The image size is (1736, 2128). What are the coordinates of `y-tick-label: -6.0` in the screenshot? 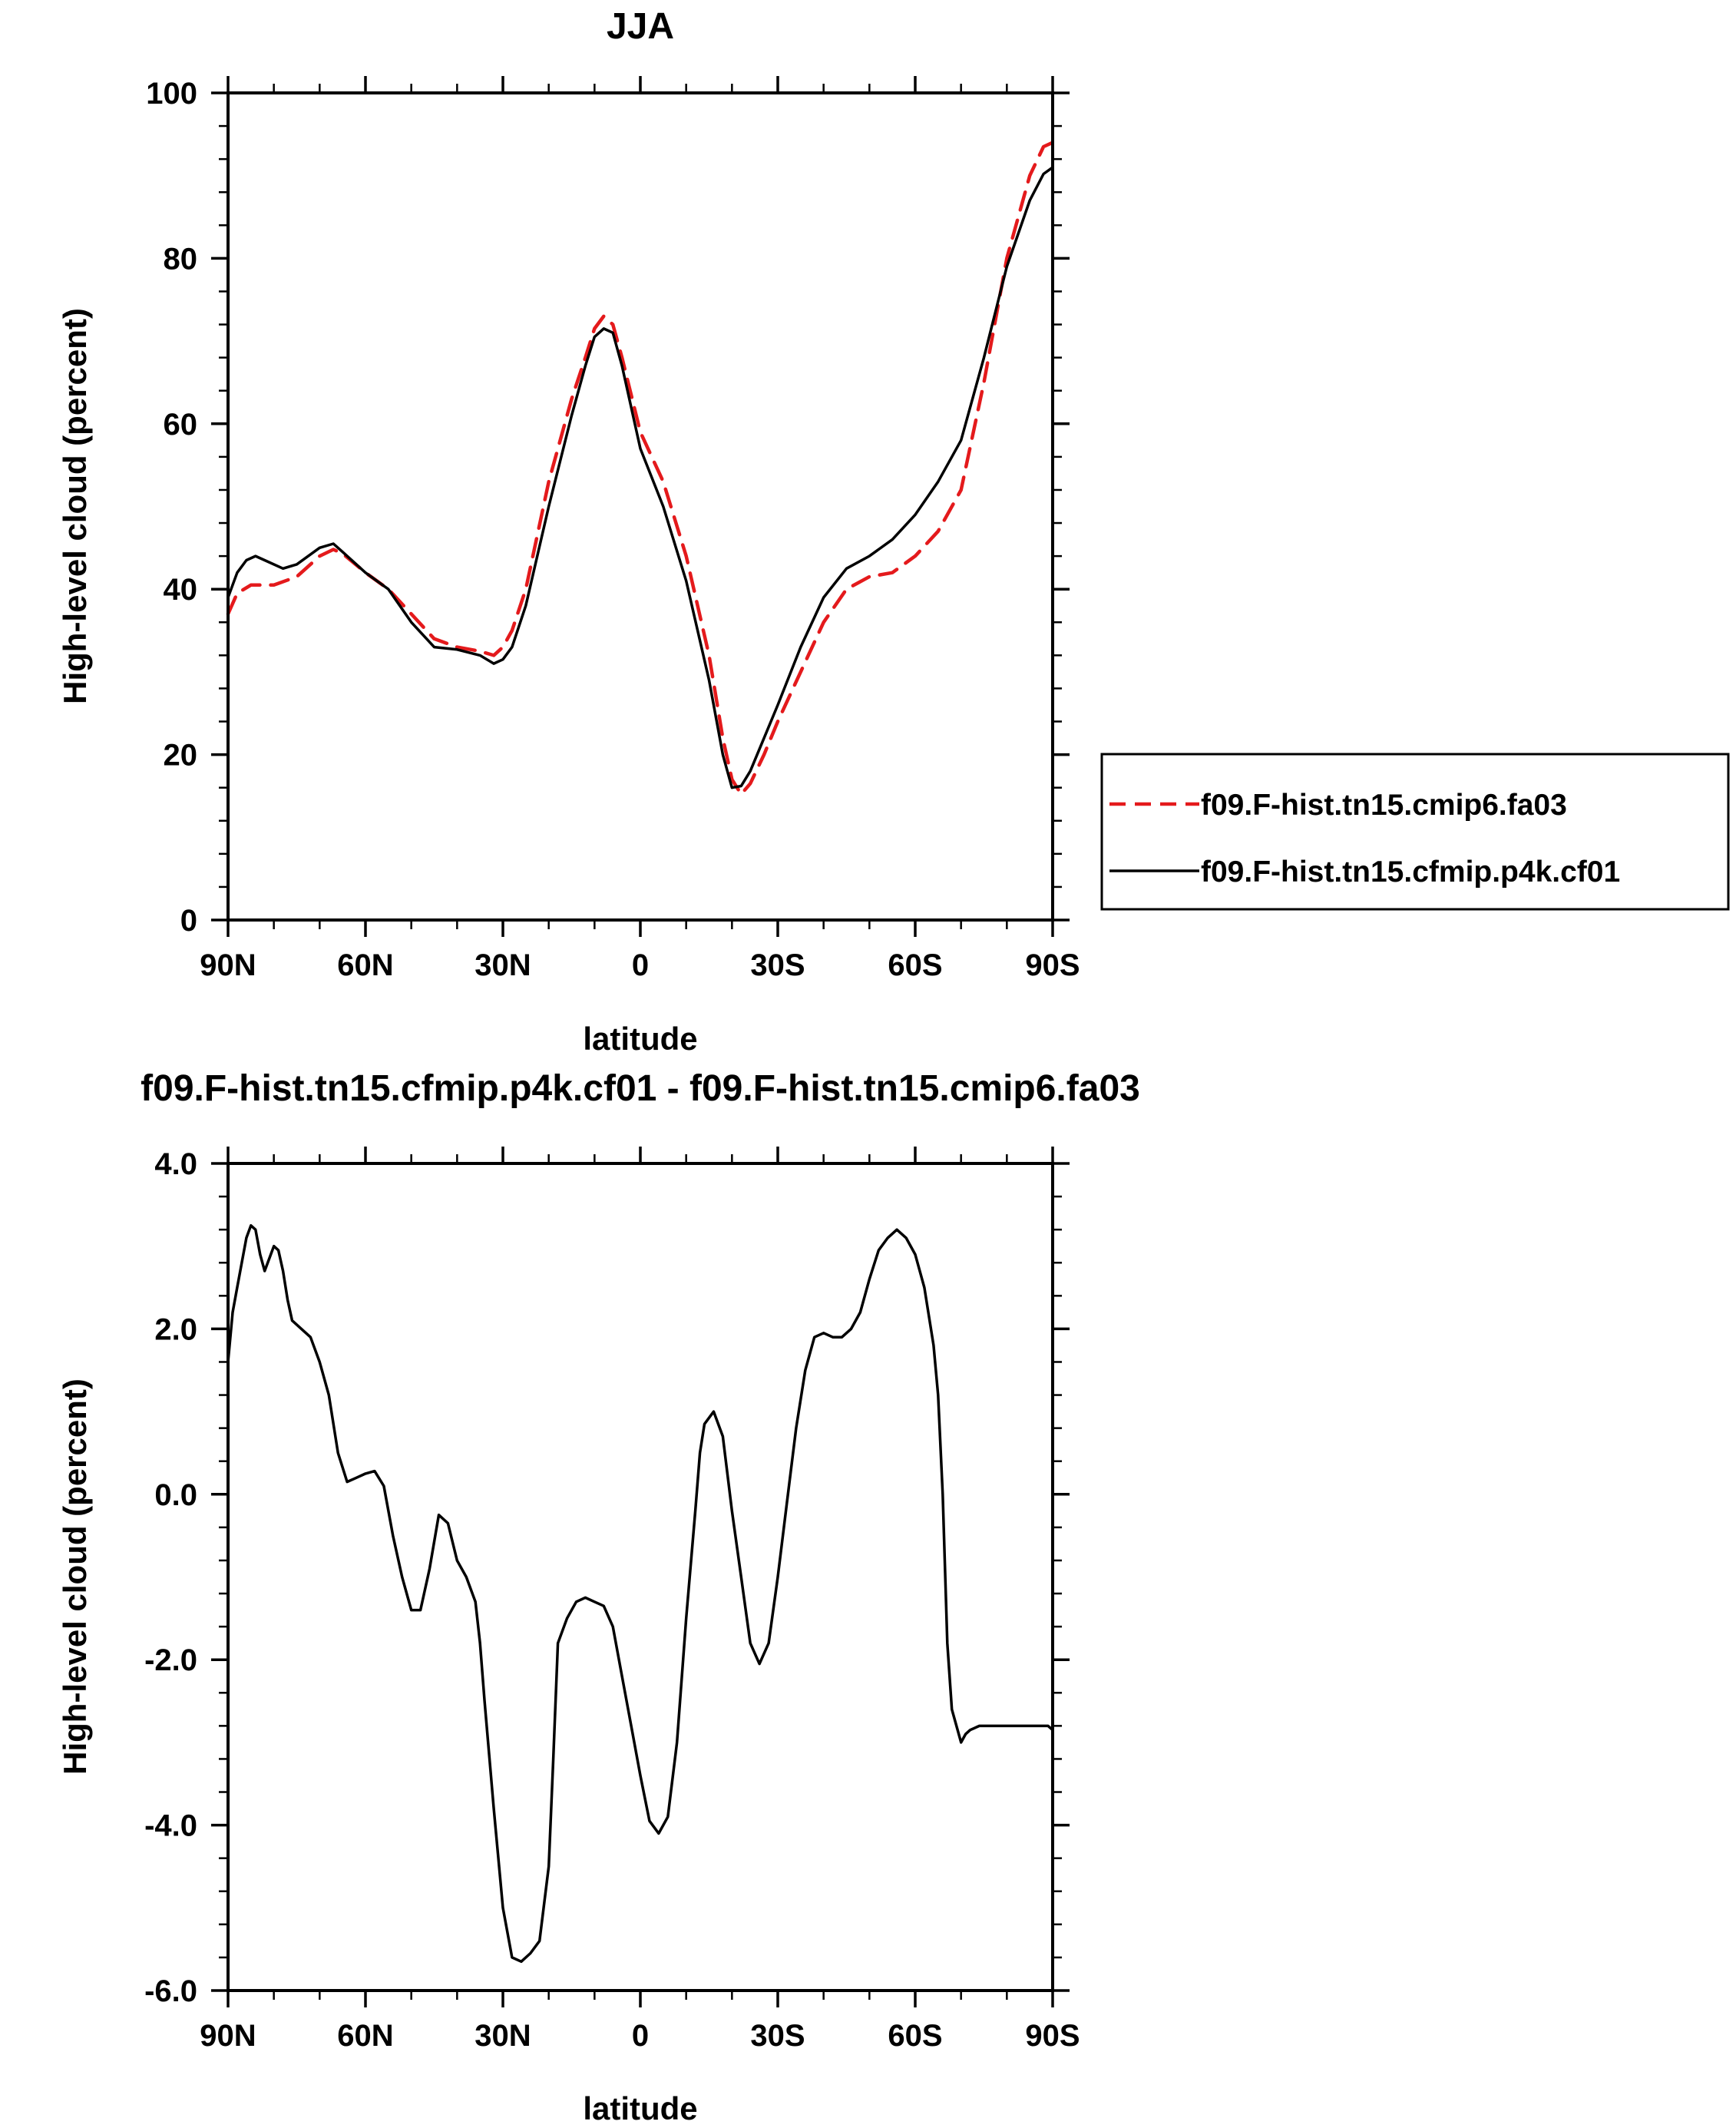 It's located at (170, 1991).